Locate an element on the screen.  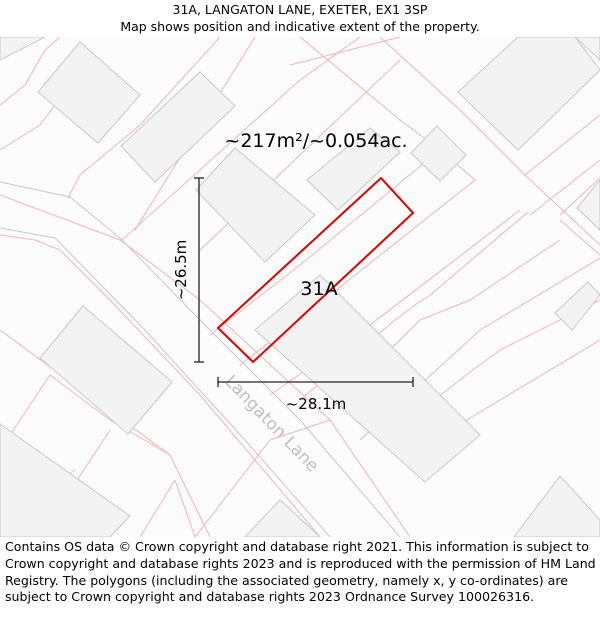
property-outline is located at coordinates (315, 270).